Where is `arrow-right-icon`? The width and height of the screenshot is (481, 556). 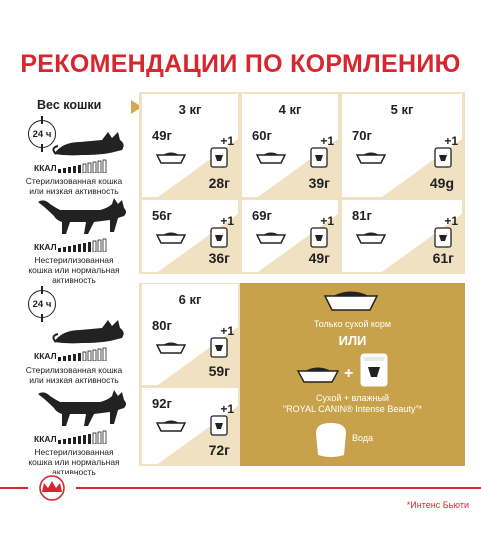 arrow-right-icon is located at coordinates (136, 107).